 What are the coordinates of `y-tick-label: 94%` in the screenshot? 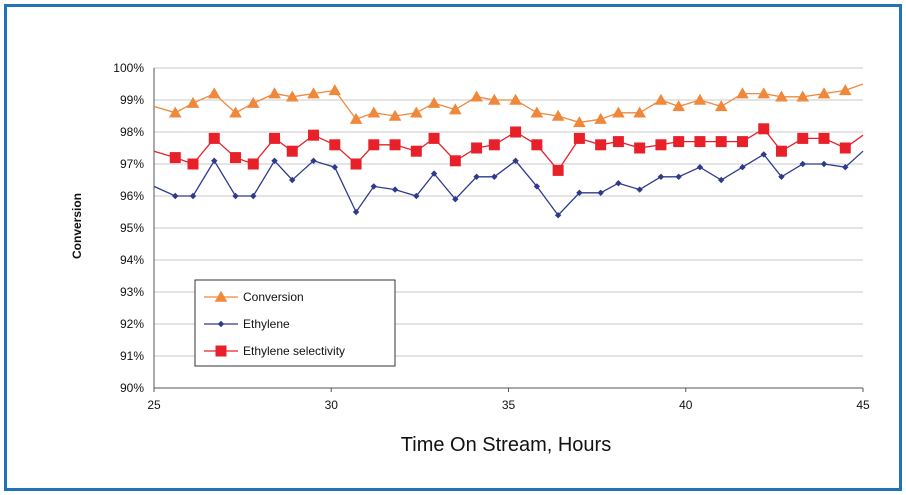 It's located at (132, 260).